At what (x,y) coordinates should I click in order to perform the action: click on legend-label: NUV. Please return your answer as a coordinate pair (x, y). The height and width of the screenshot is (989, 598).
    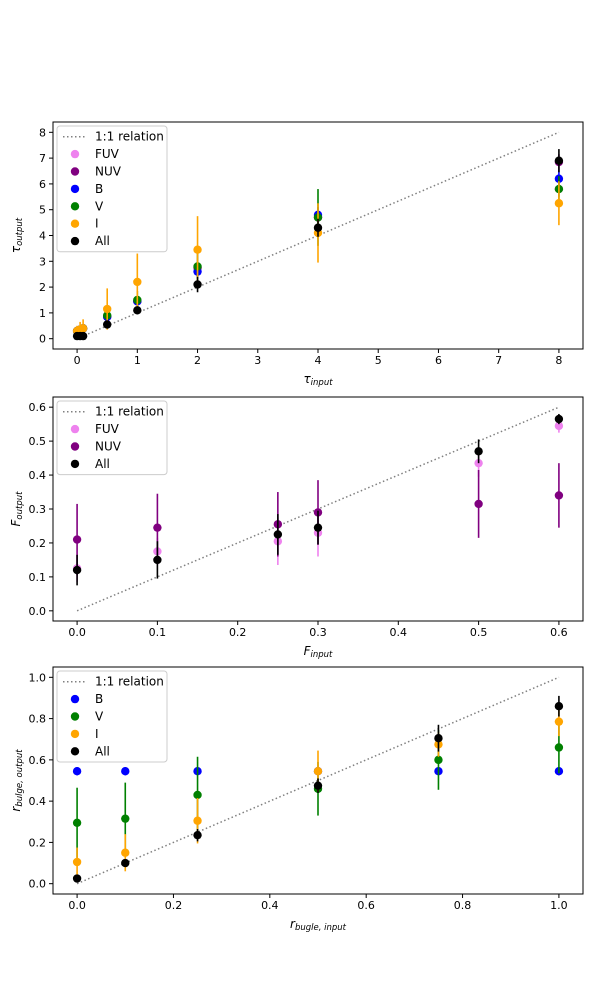
    Looking at the image, I should click on (108, 172).